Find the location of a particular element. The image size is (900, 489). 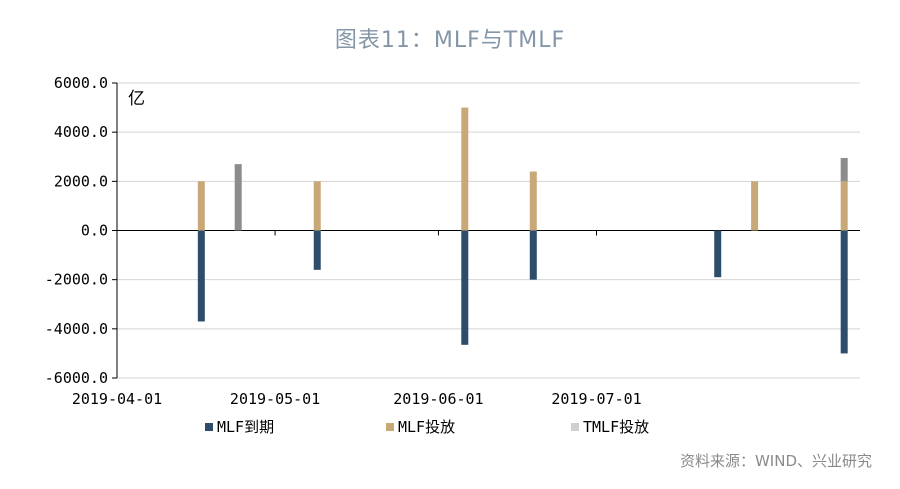

chart-title: 图表11：MLF与TMLF is located at coordinates (450, 40).